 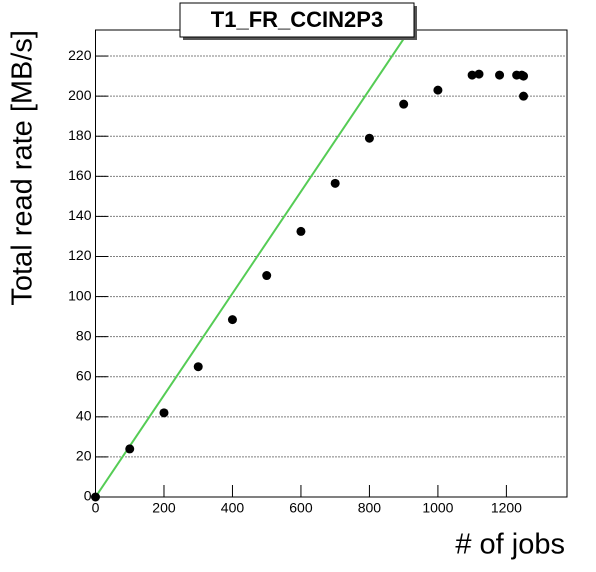 What do you see at coordinates (510, 545) in the screenshot?
I see `x-axis-label: # of jobs` at bounding box center [510, 545].